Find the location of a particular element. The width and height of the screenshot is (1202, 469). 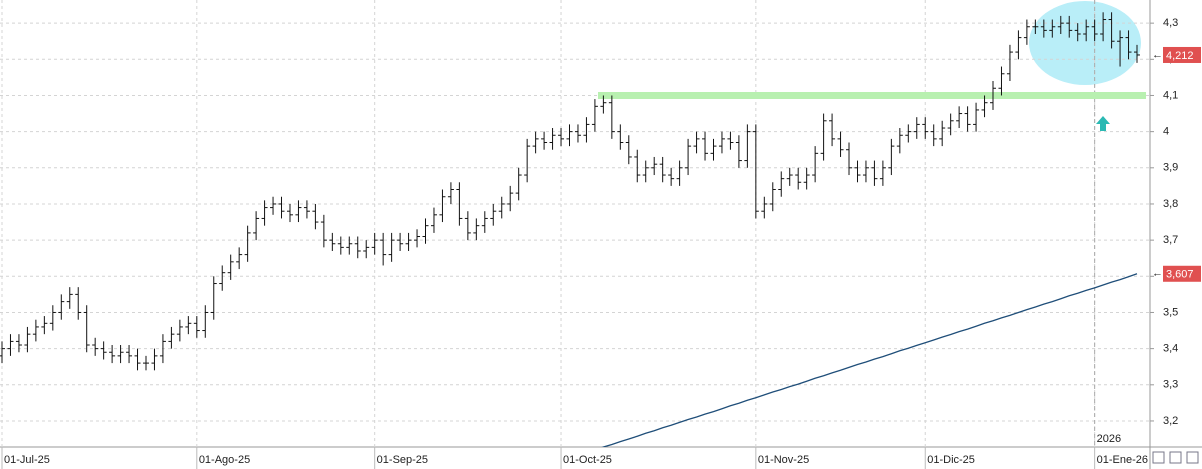

y-tick-label: 3,8 is located at coordinates (1170, 204).